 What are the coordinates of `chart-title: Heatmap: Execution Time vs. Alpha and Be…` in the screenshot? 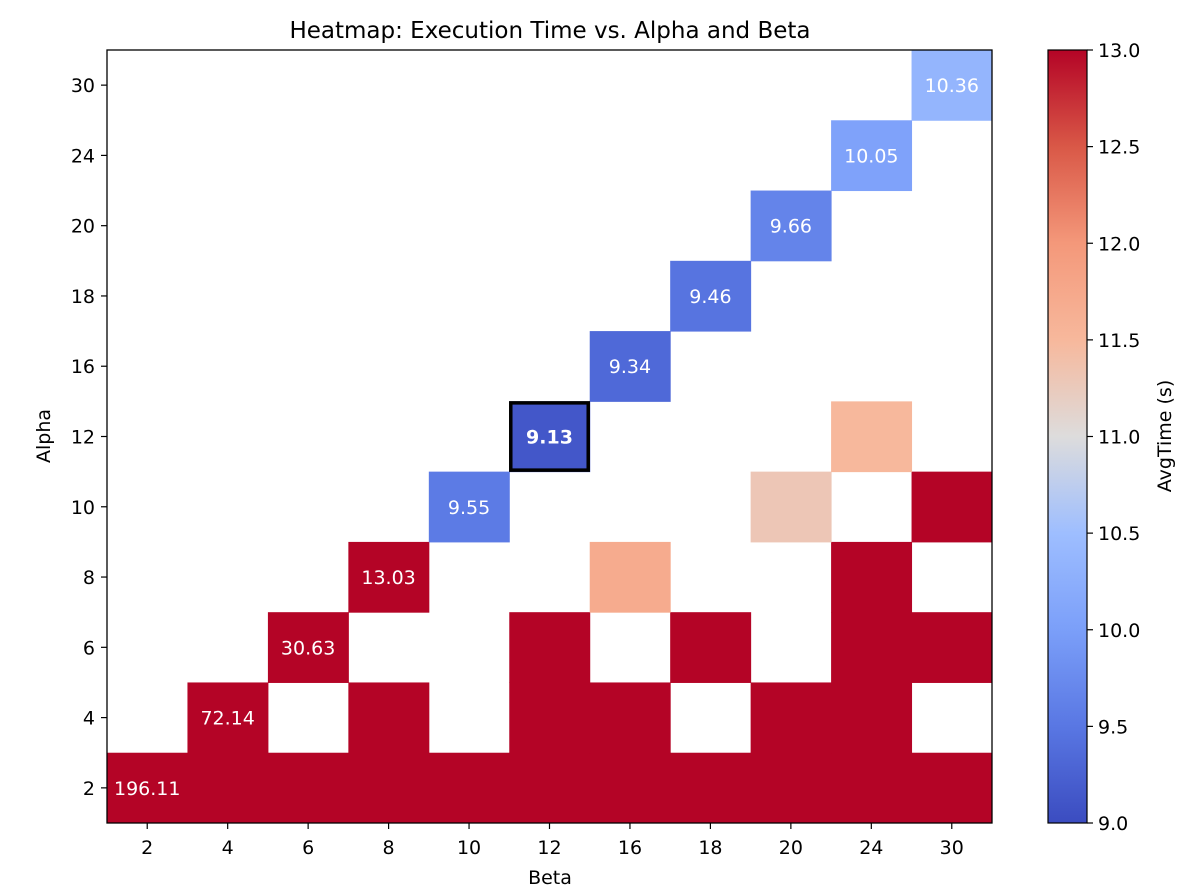 It's located at (549, 31).